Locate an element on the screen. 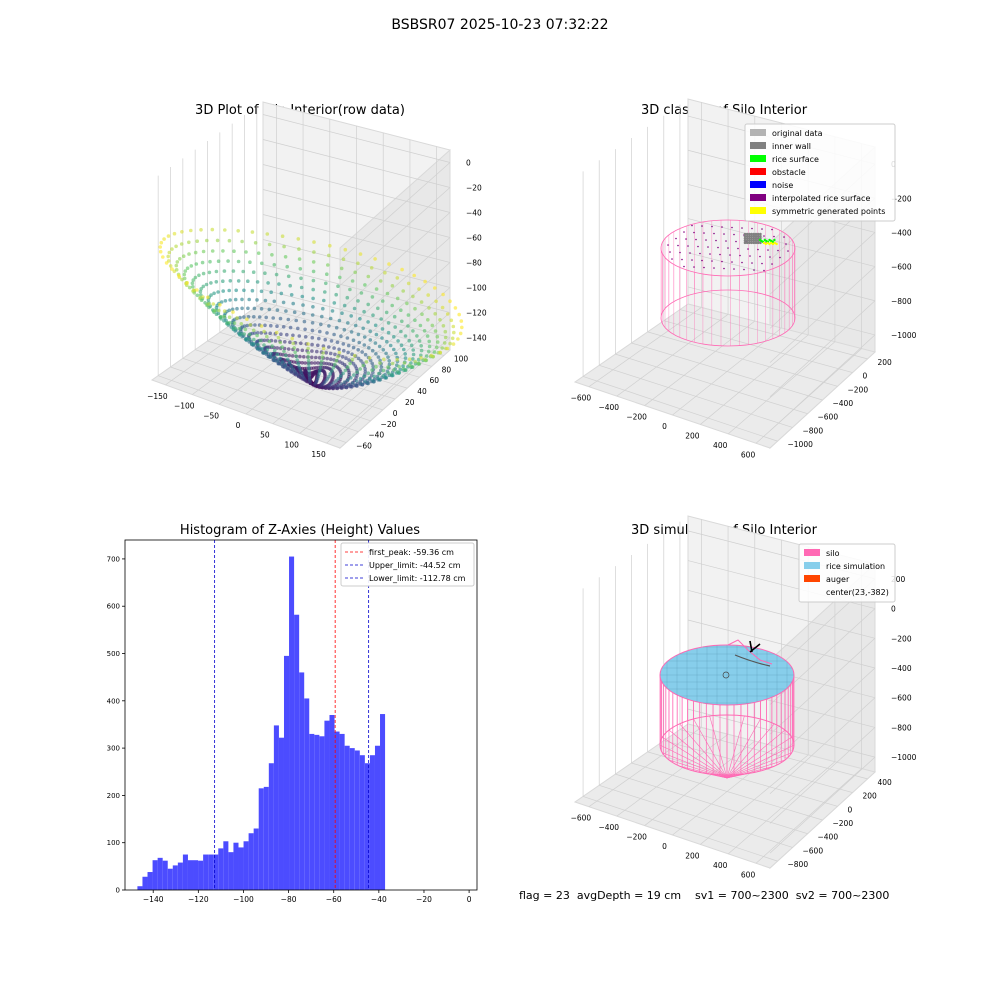 The width and height of the screenshot is (1000, 1000). y-tick-label: 100 is located at coordinates (461, 358).